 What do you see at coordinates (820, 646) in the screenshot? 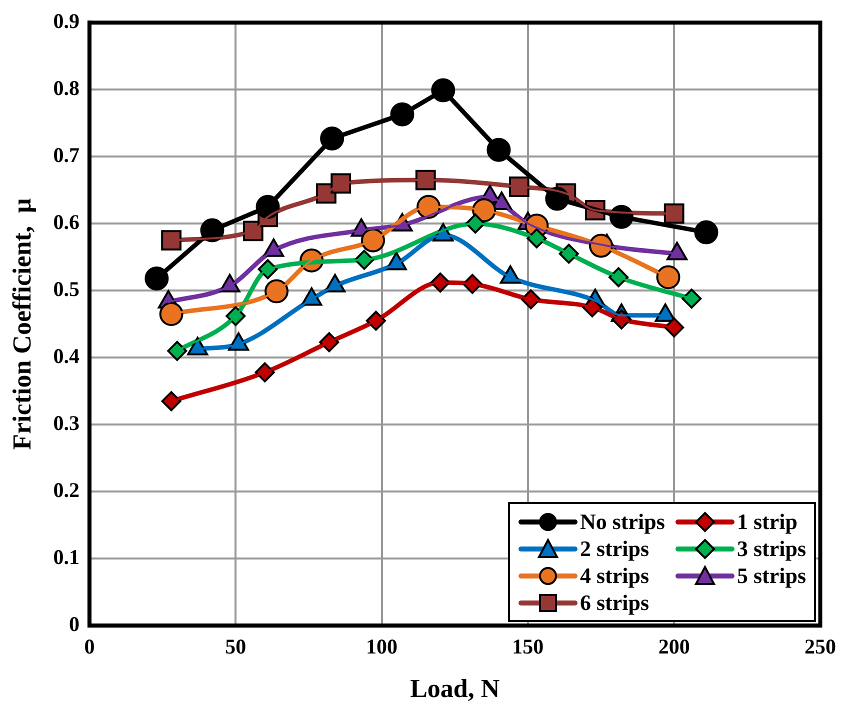
I see `x-tick-label: 250` at bounding box center [820, 646].